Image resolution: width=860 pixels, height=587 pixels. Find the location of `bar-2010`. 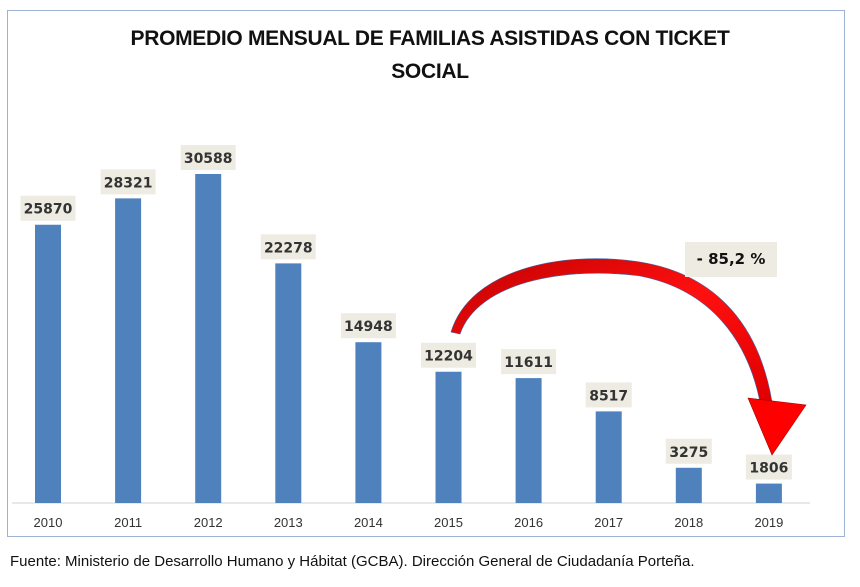

bar-2010 is located at coordinates (48, 364).